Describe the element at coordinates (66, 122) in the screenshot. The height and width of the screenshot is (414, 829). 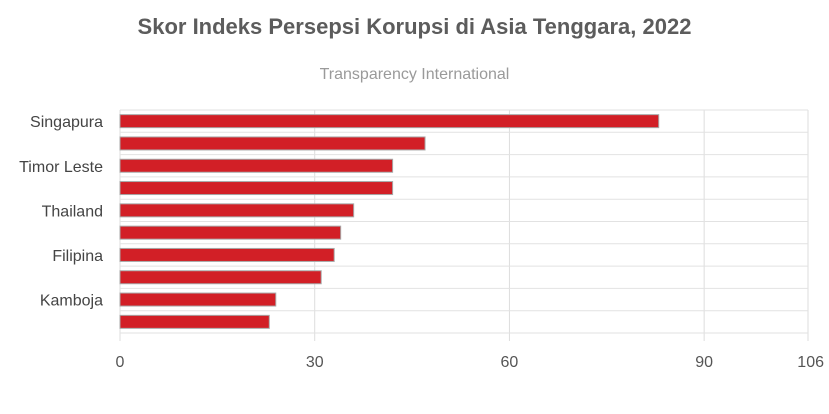
I see `y-tick-label: Singapura` at that location.